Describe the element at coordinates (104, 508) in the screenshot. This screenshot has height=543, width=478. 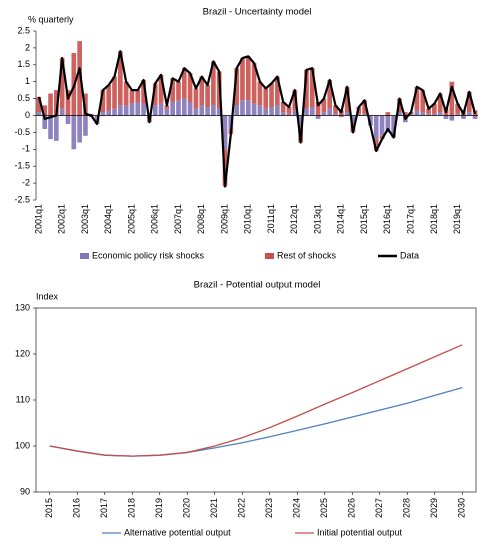
I see `x-tick-label: 2017` at that location.